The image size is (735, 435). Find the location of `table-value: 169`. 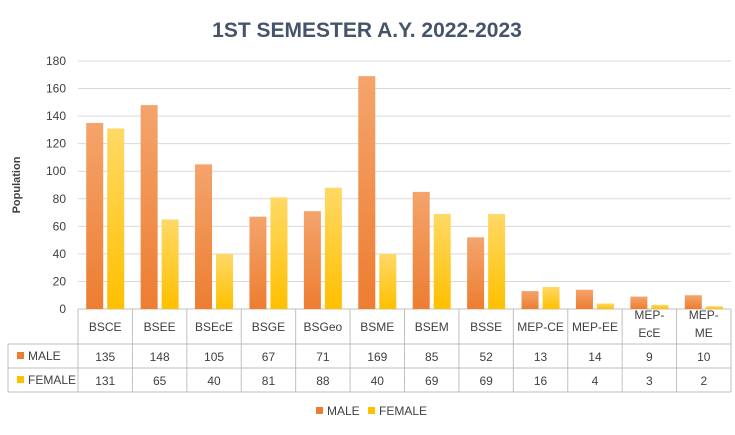

table-value: 169 is located at coordinates (377, 357).